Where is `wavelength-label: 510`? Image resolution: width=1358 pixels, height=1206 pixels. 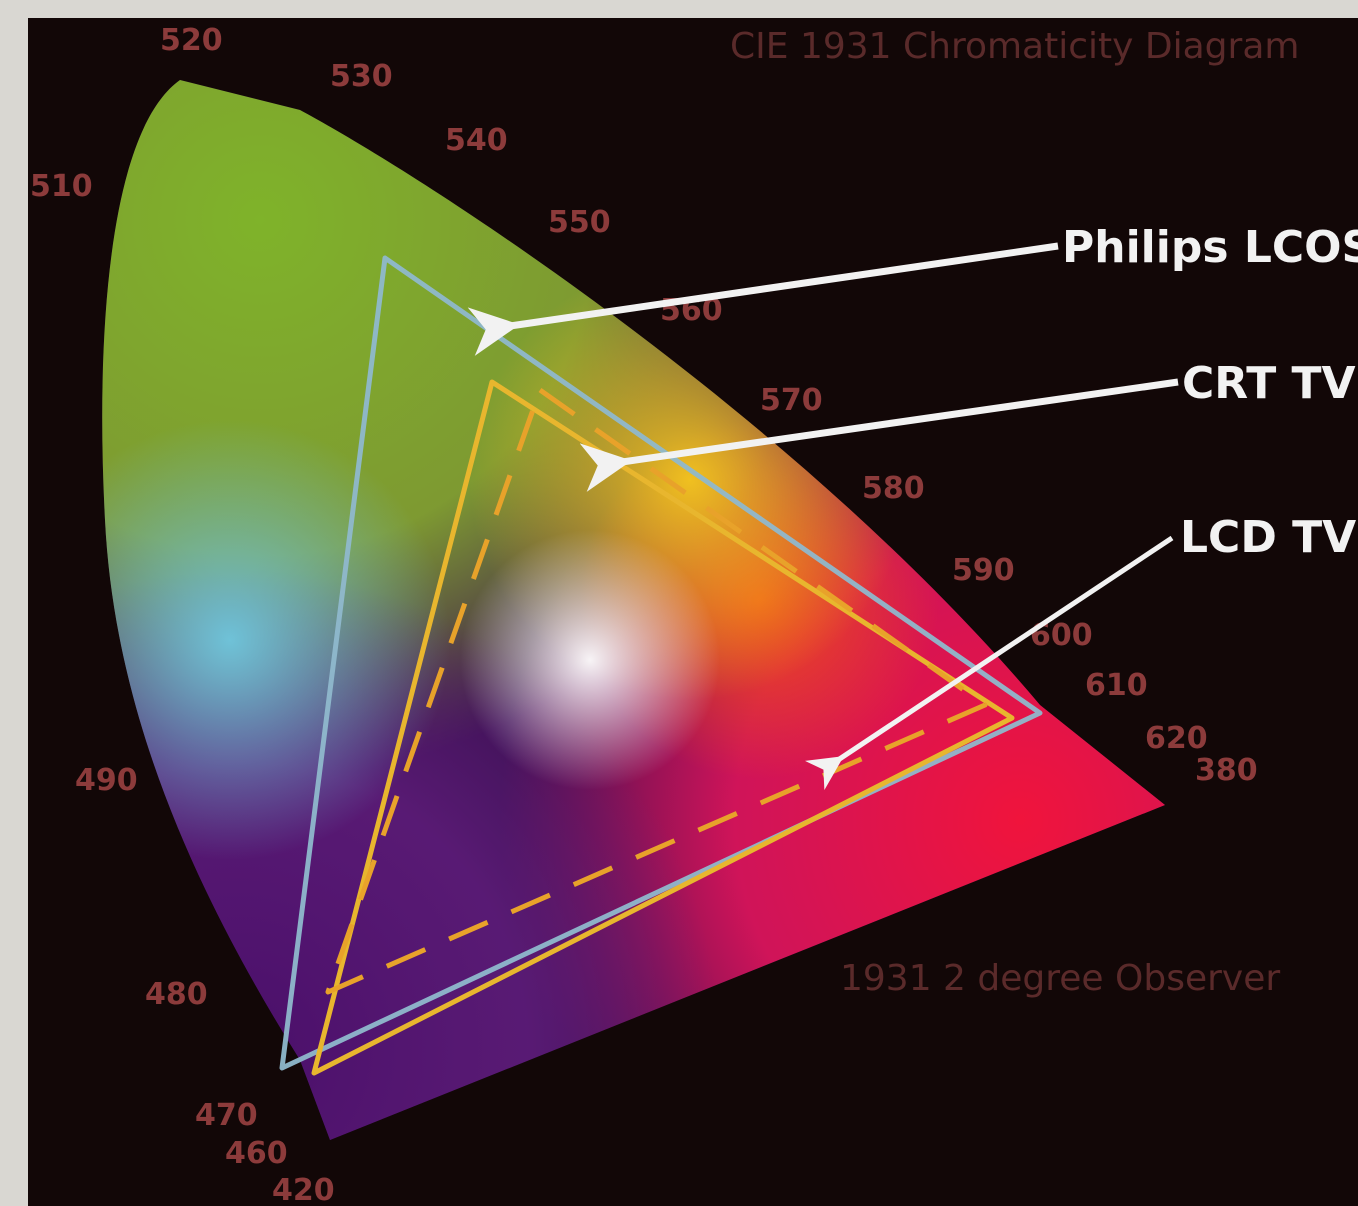
wavelength-label: 510 is located at coordinates (61, 186).